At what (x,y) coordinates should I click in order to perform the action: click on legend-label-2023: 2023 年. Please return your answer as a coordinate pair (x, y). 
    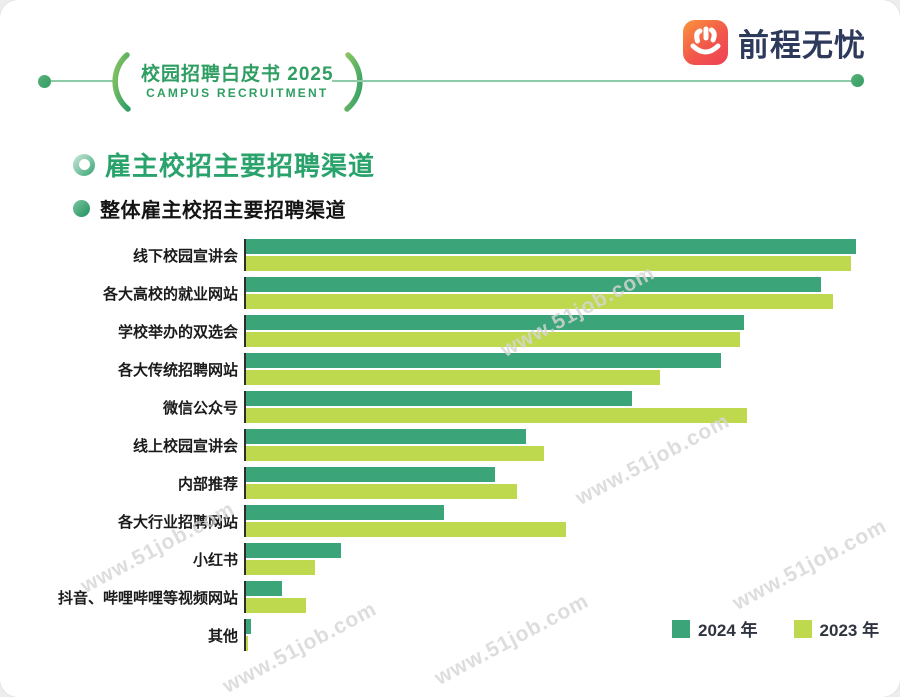
    Looking at the image, I should click on (849, 630).